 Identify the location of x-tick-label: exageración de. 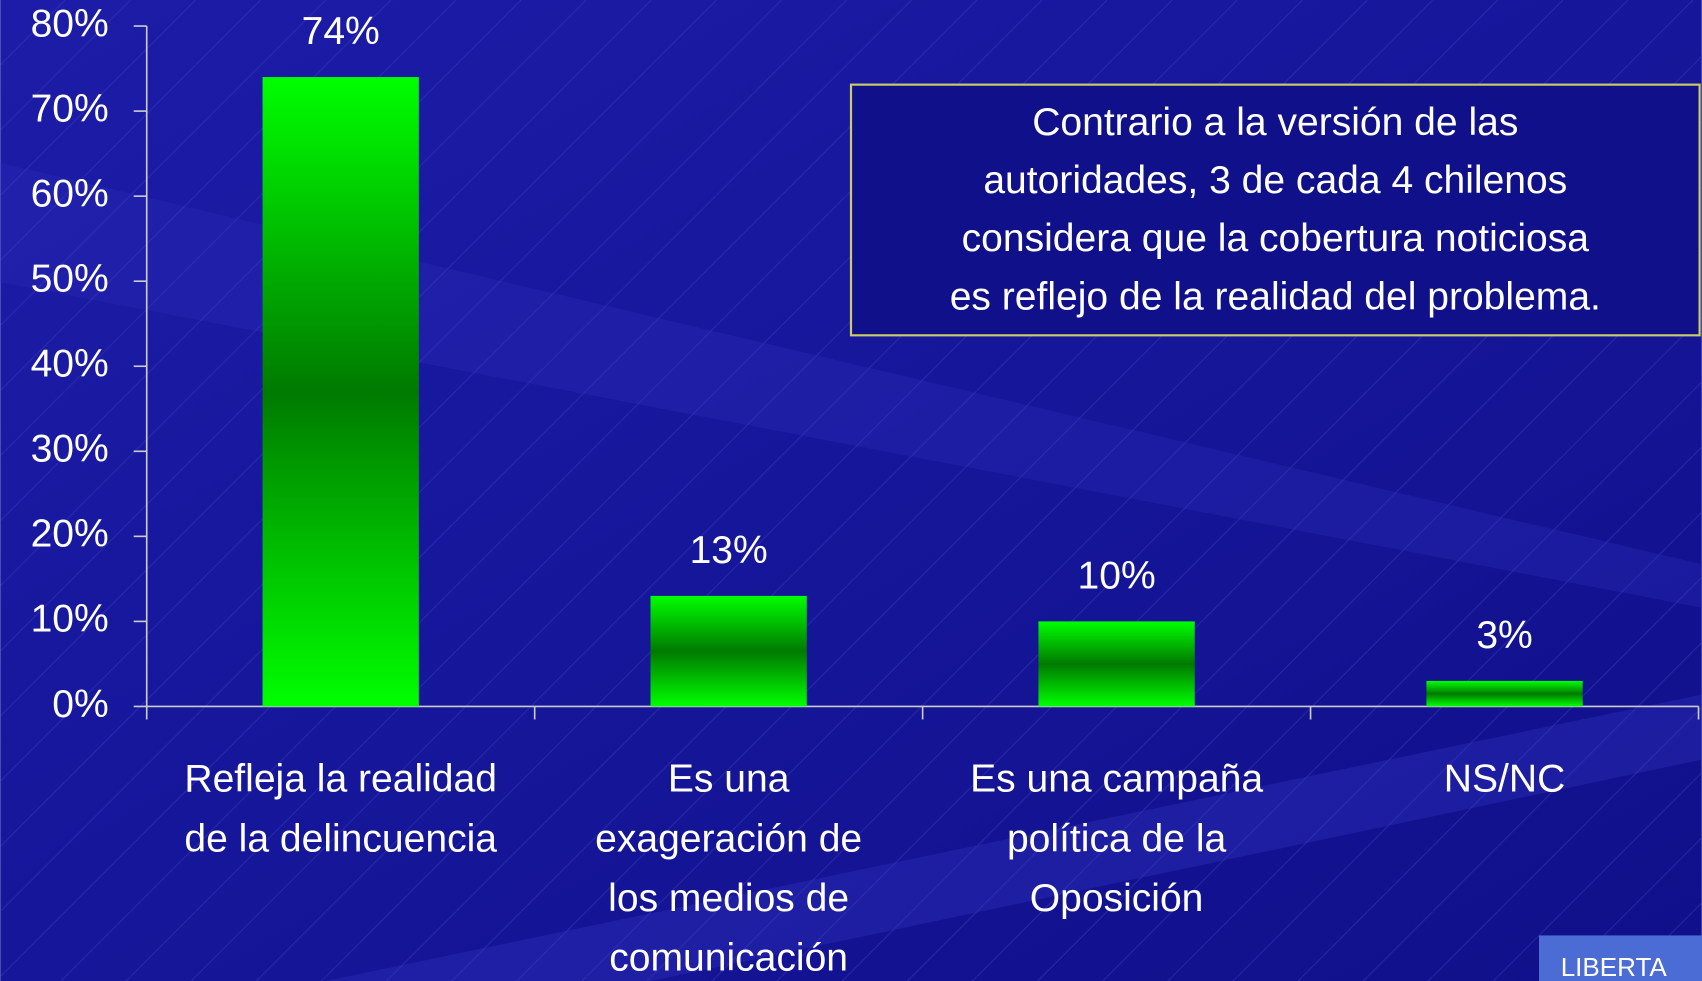
(728, 838).